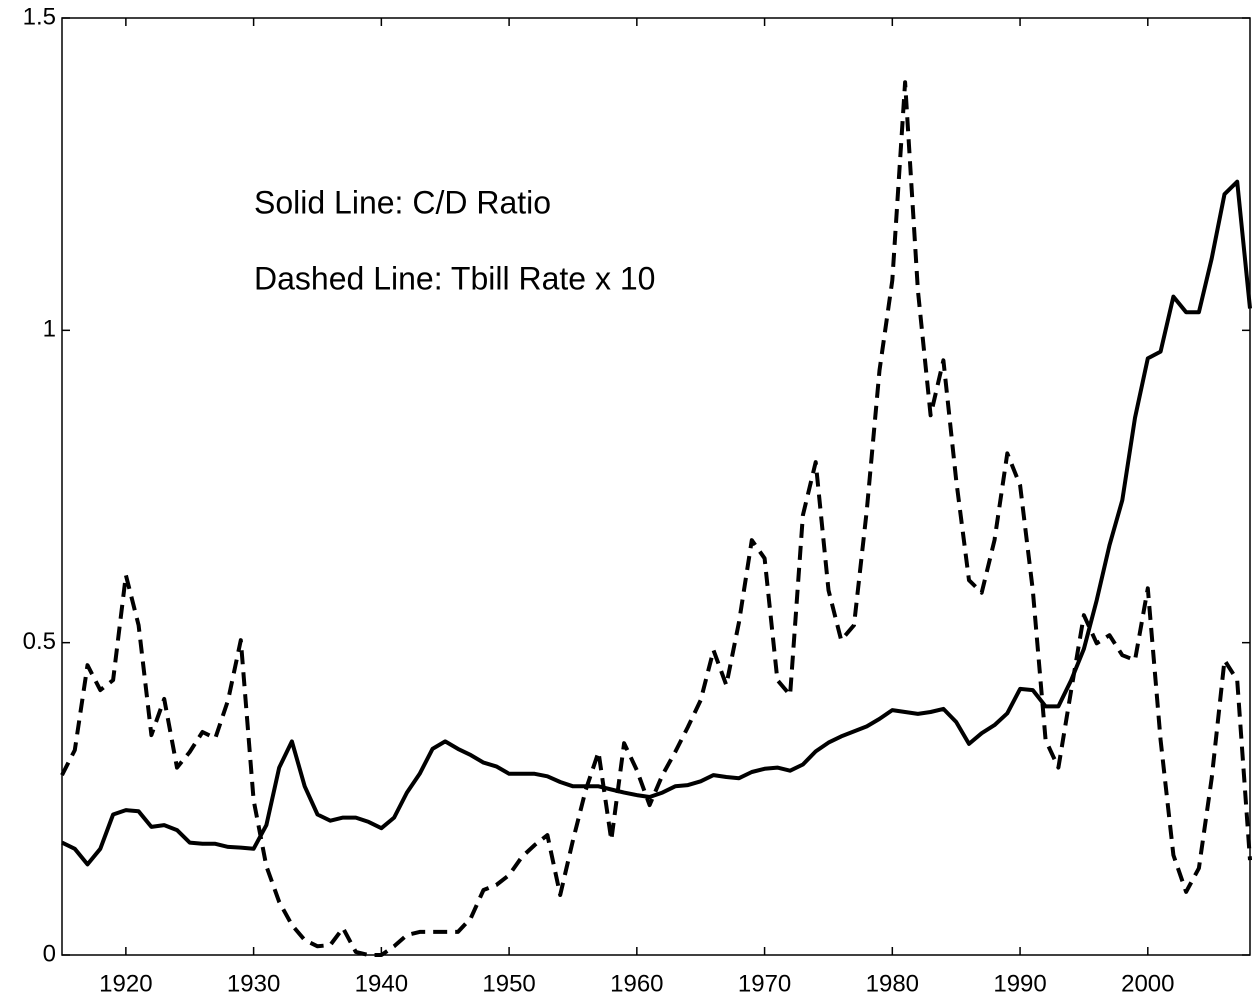 Image resolution: width=1259 pixels, height=1008 pixels. Describe the element at coordinates (764, 983) in the screenshot. I see `x-tick-label: 1970` at that location.